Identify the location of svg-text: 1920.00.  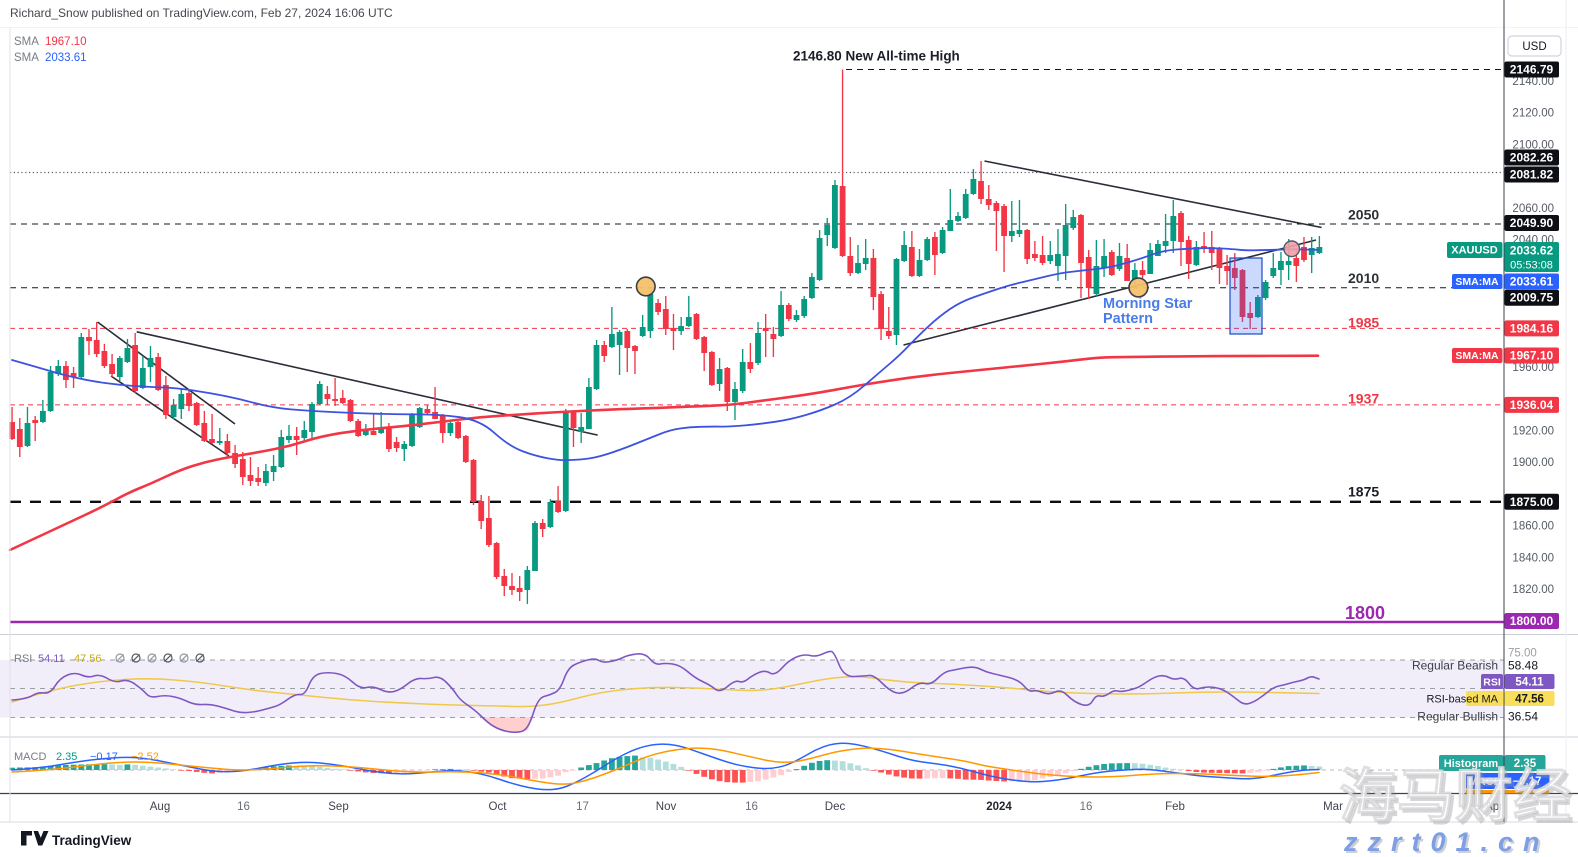
(1533, 431).